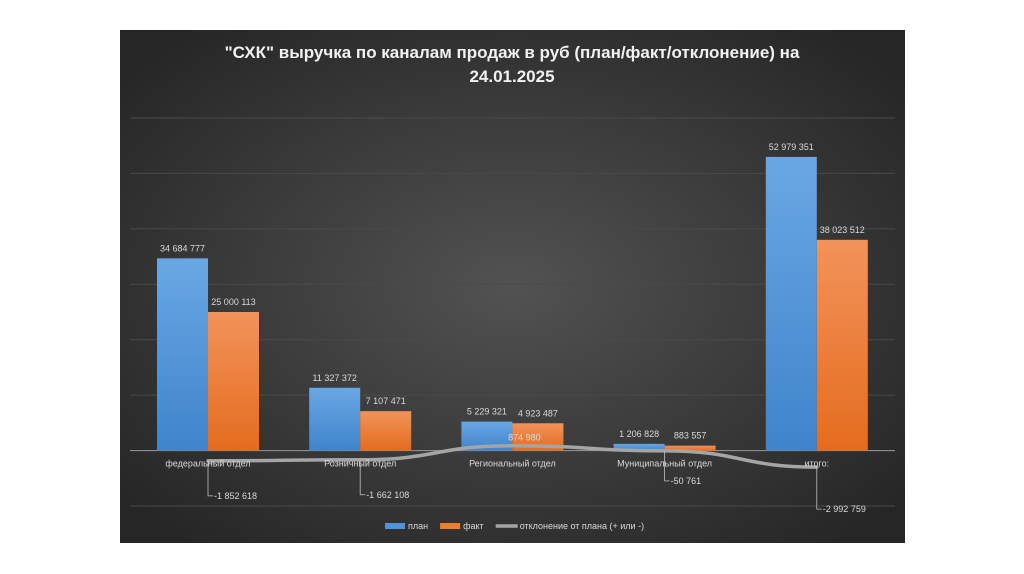 Image resolution: width=1024 pixels, height=574 pixels. What do you see at coordinates (639, 434) in the screenshot?
I see `data-label-plan: 1 206 828` at bounding box center [639, 434].